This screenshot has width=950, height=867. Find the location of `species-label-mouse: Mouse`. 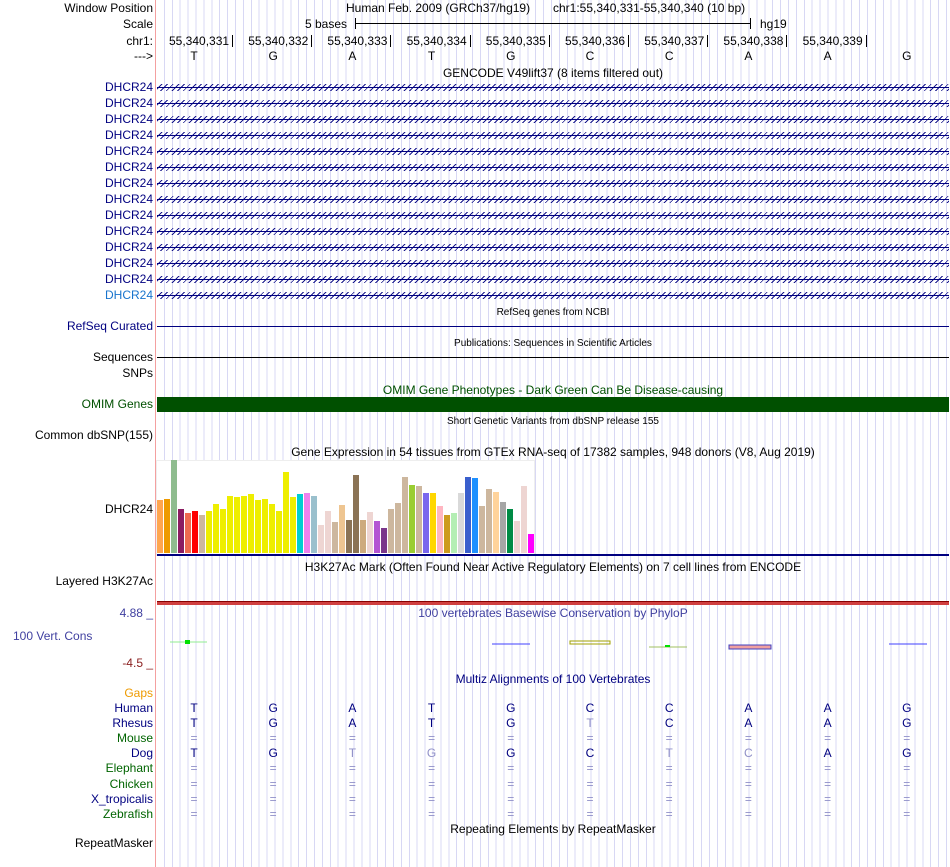

species-label-mouse: Mouse is located at coordinates (134, 738).